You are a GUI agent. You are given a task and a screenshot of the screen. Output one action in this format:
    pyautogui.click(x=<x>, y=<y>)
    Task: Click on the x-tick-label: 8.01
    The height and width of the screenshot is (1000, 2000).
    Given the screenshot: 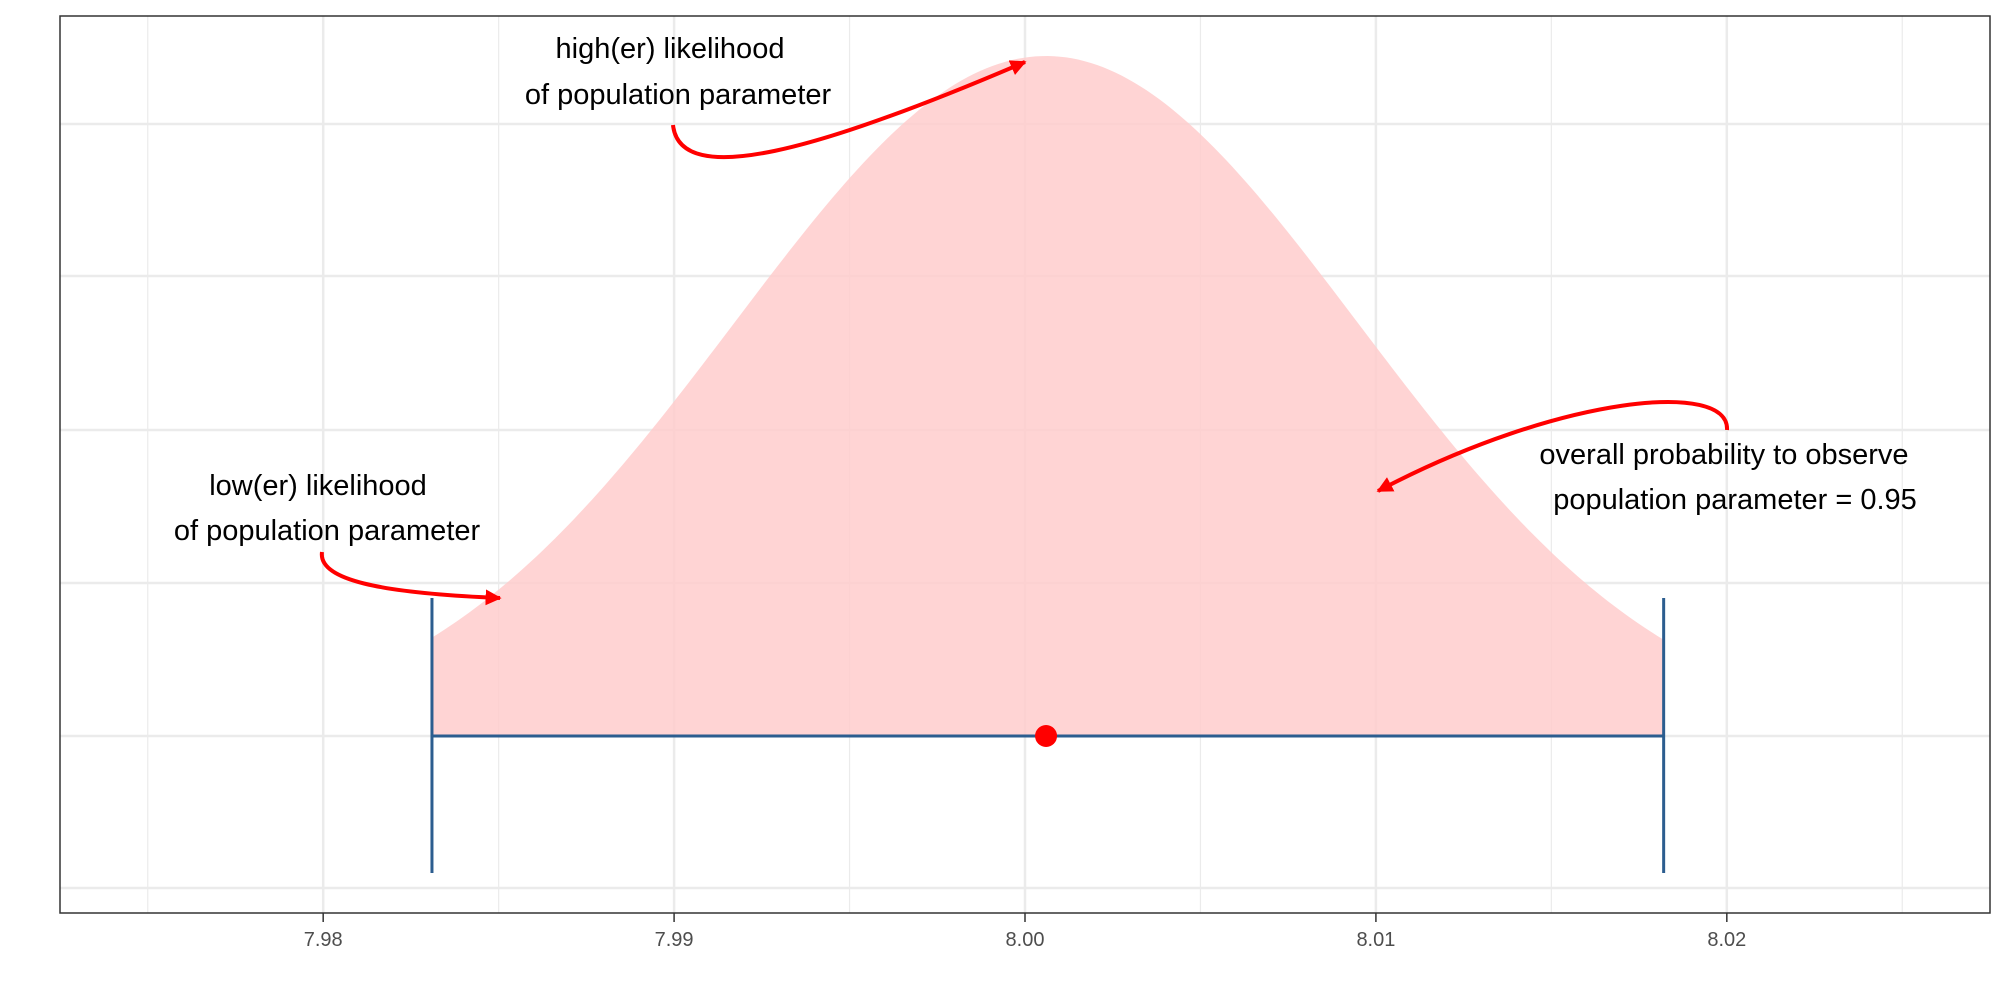 What is the action you would take?
    pyautogui.click(x=1375, y=940)
    